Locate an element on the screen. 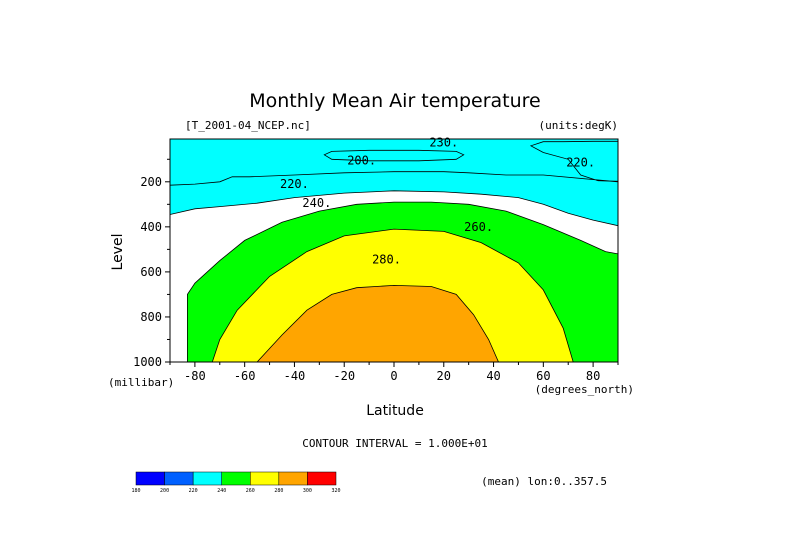  y-tick-label: 200 is located at coordinates (151, 182).